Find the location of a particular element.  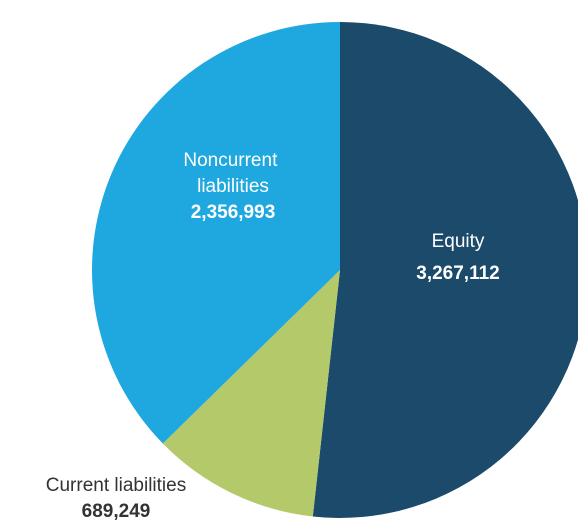

slice-label: Equity is located at coordinates (458, 241).